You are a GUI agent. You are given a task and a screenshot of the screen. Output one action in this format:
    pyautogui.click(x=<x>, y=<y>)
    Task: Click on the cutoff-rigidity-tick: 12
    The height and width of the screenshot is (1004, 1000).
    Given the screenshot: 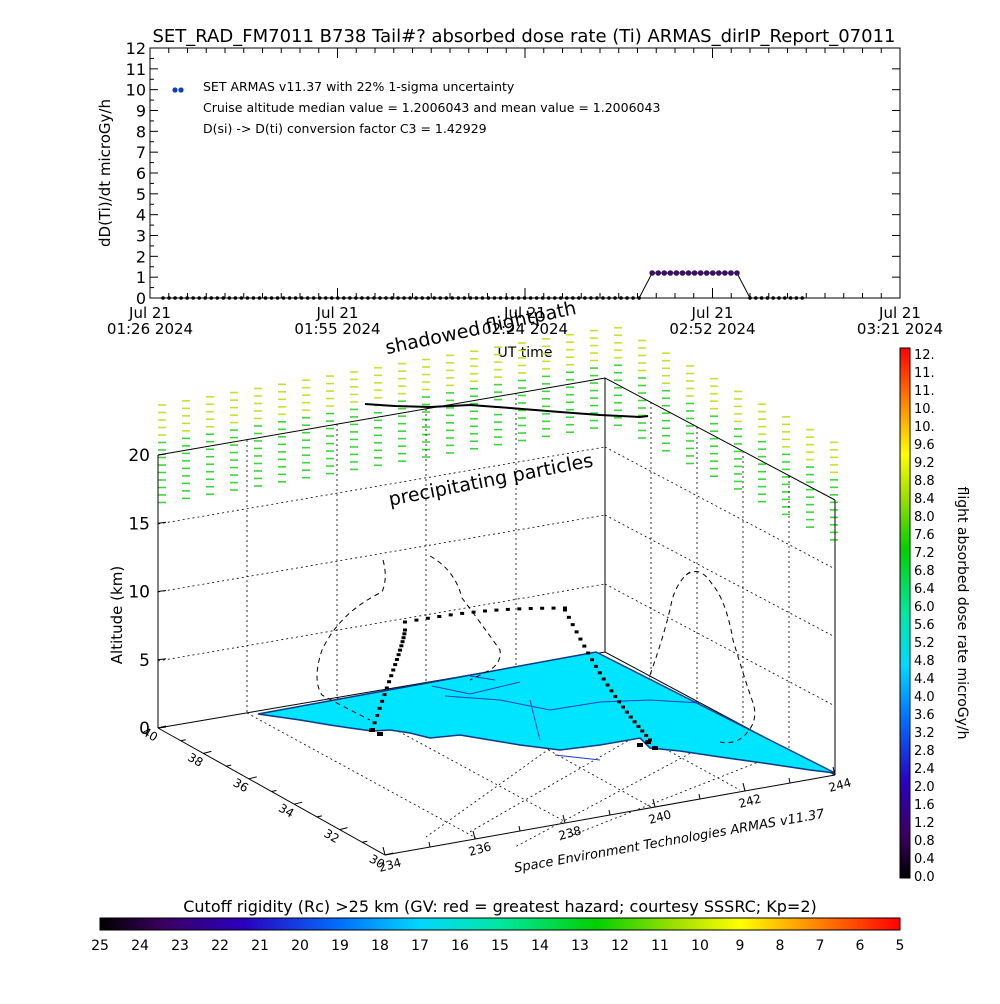 What is the action you would take?
    pyautogui.click(x=620, y=946)
    